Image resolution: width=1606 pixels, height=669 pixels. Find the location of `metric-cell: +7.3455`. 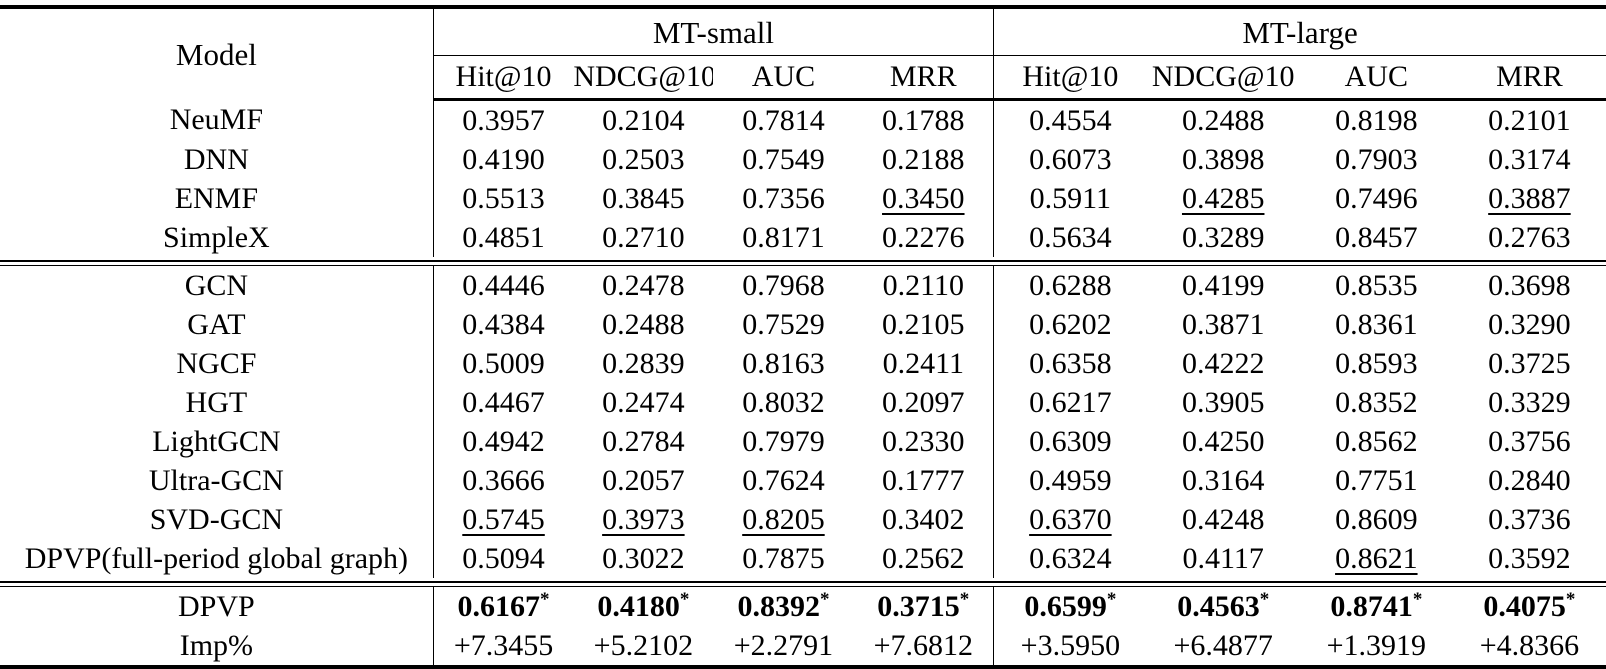

metric-cell: +7.3455 is located at coordinates (503, 646).